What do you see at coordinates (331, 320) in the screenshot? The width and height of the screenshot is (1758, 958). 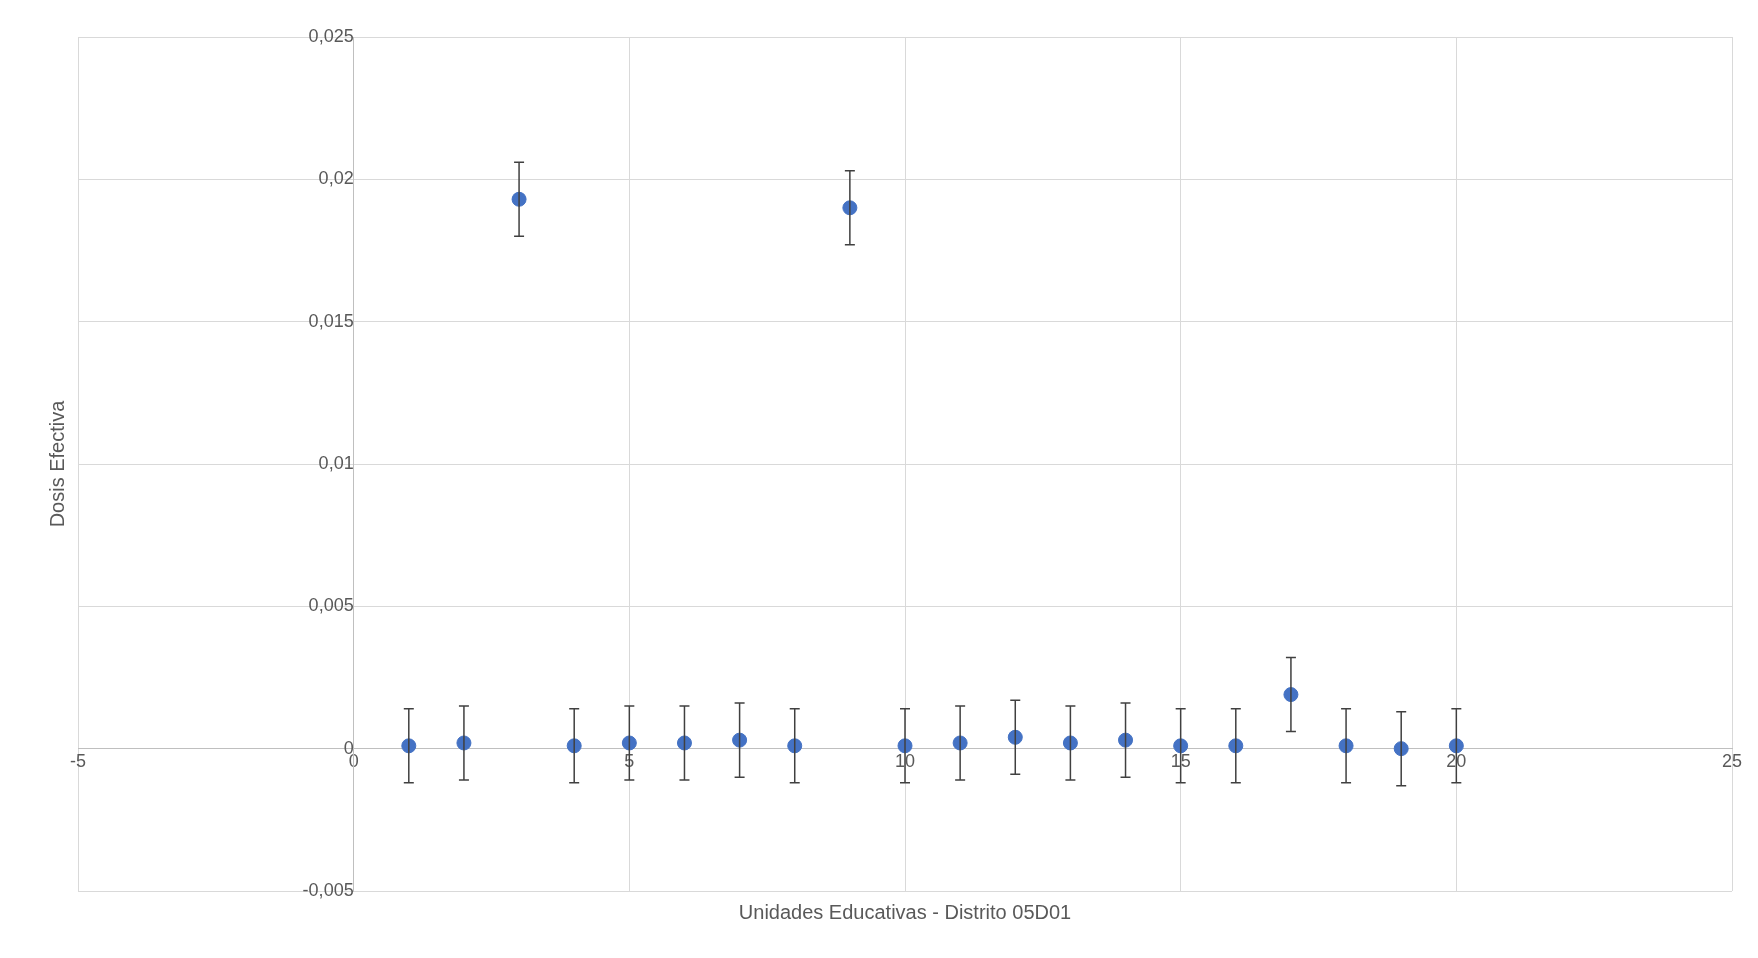 I see `y-tick-label: 0,015` at bounding box center [331, 320].